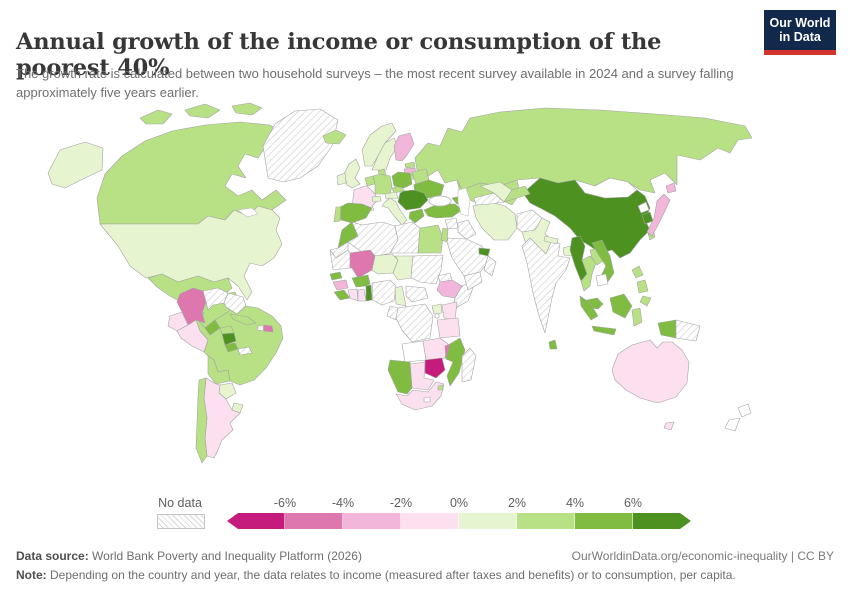 Image resolution: width=850 pixels, height=600 pixels. What do you see at coordinates (427, 399) in the screenshot?
I see `region-lesotho` at bounding box center [427, 399].